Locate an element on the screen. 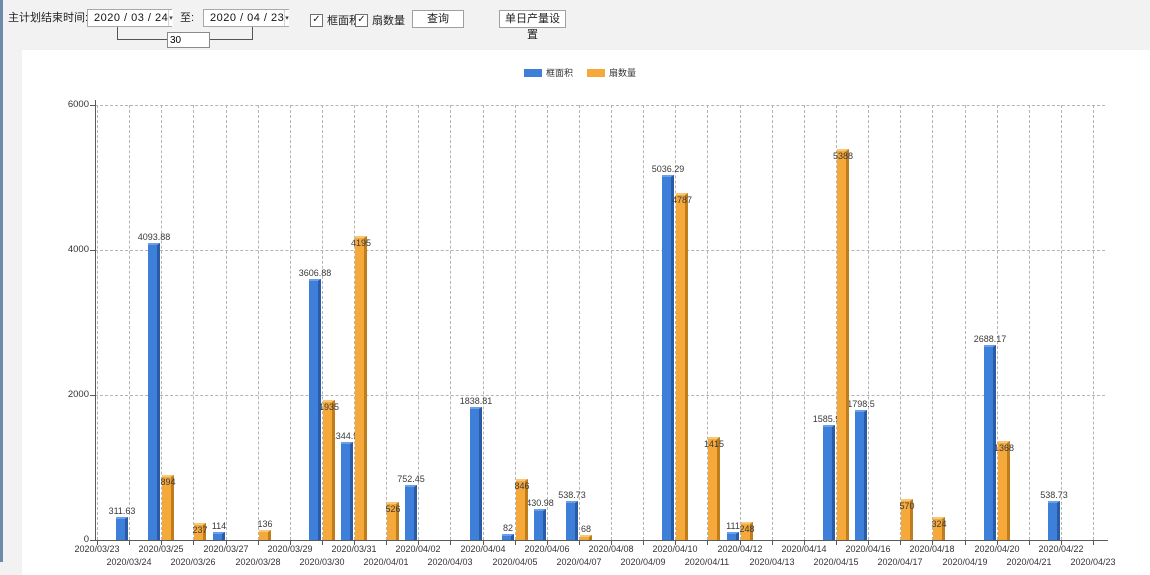 The width and height of the screenshot is (1150, 575). interval-days-input is located at coordinates (188, 40).